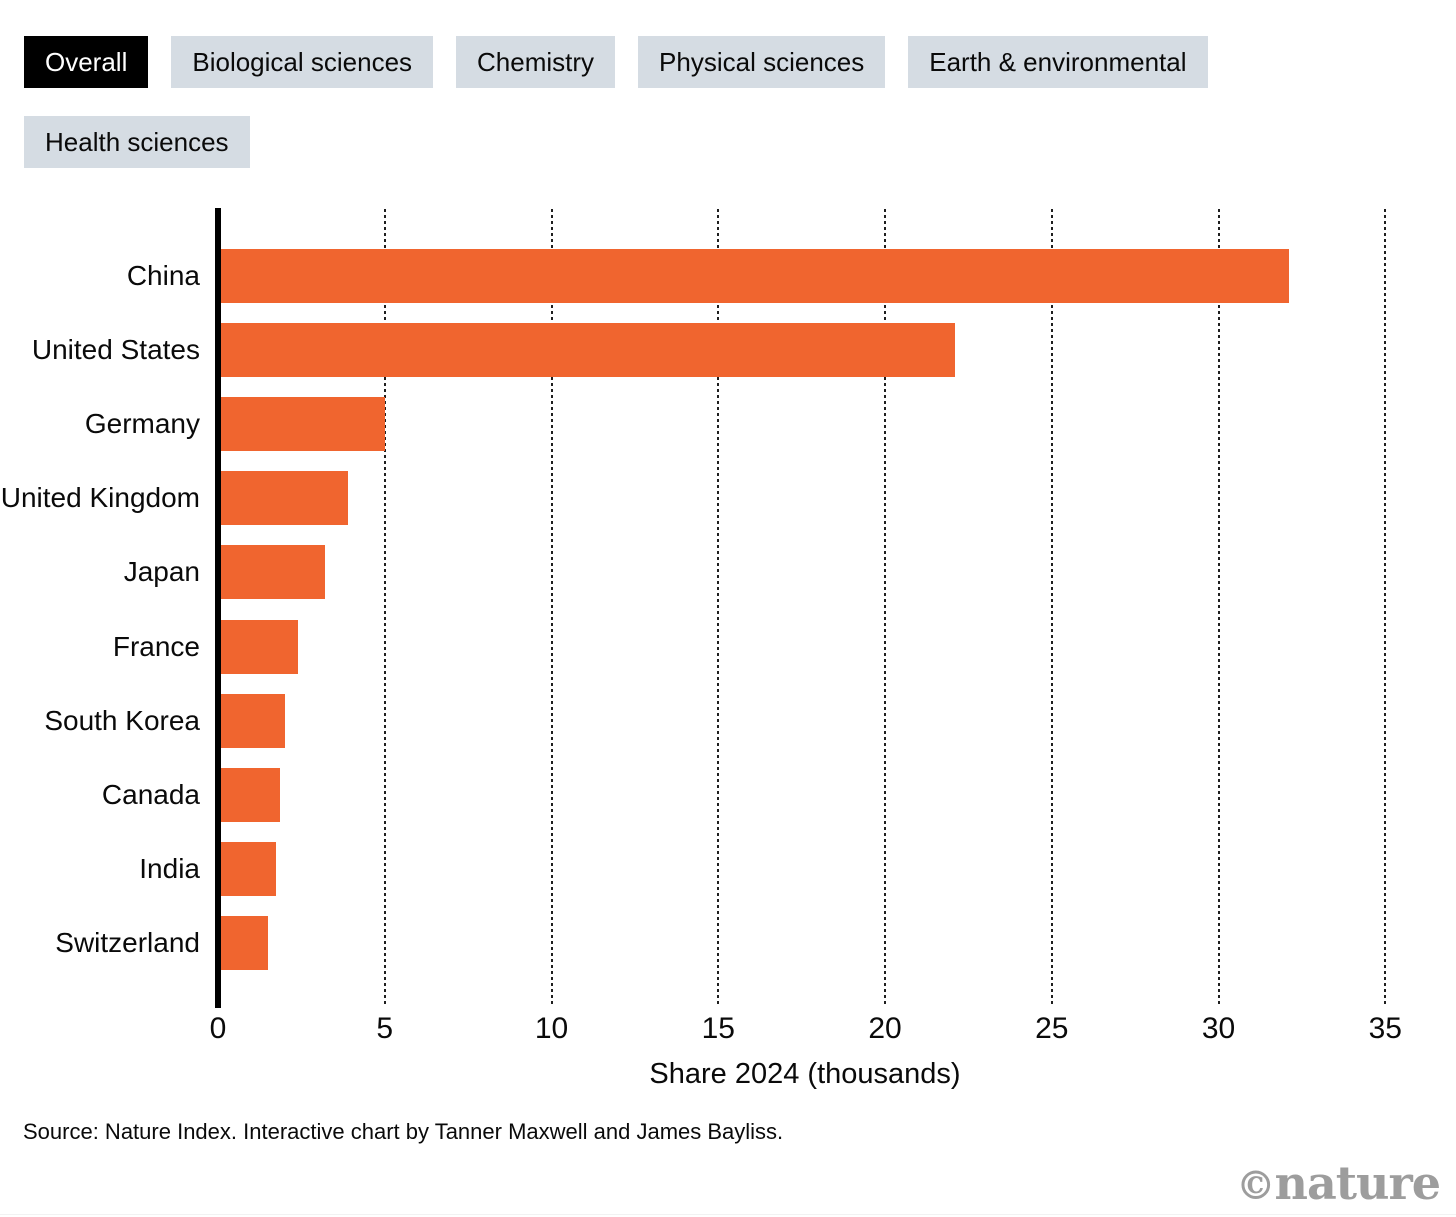  I want to click on x-tick-30: 30, so click(1218, 1028).